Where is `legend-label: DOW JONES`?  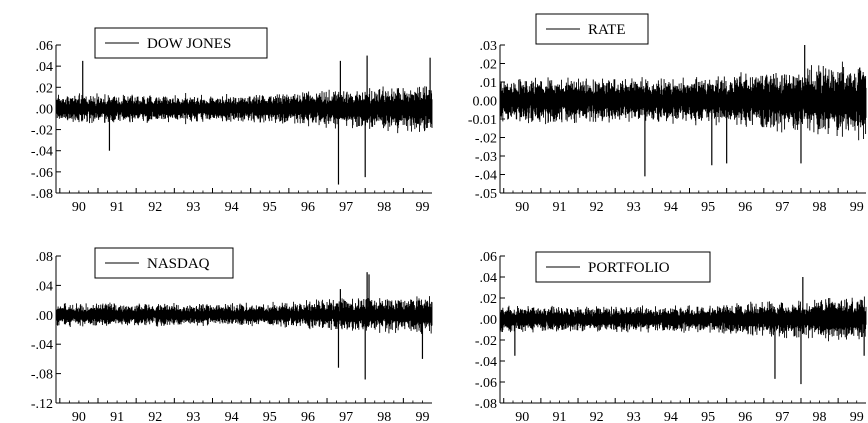 legend-label: DOW JONES is located at coordinates (189, 44).